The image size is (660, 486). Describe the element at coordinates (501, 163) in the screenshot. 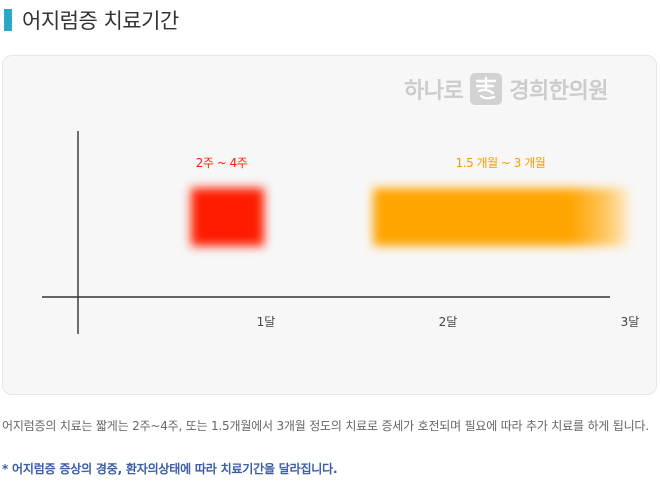

I see `range-label-2: 1.5 개월 ~ 3 개월` at that location.